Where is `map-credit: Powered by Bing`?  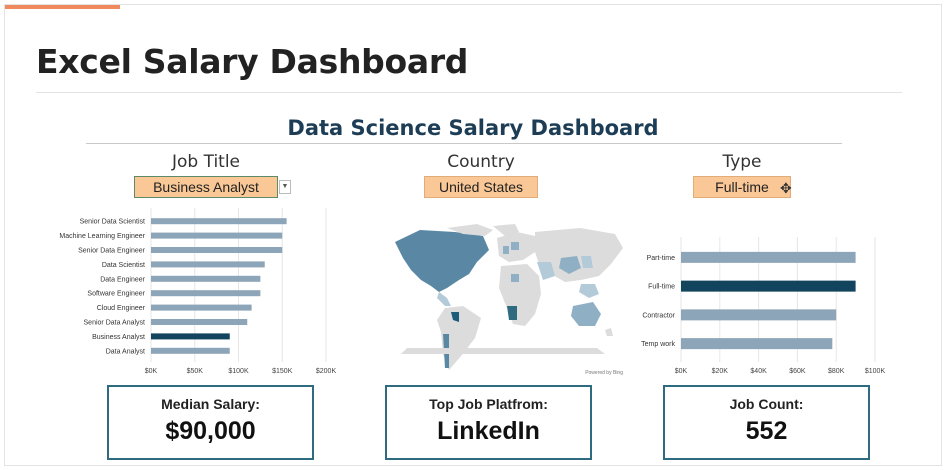
map-credit: Powered by Bing is located at coordinates (604, 373).